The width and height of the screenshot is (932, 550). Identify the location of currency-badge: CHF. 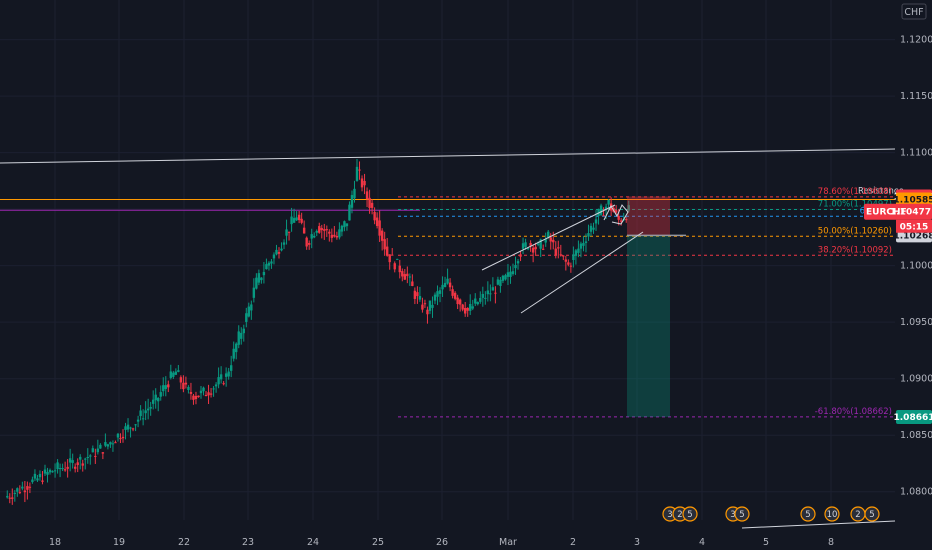
(914, 11).